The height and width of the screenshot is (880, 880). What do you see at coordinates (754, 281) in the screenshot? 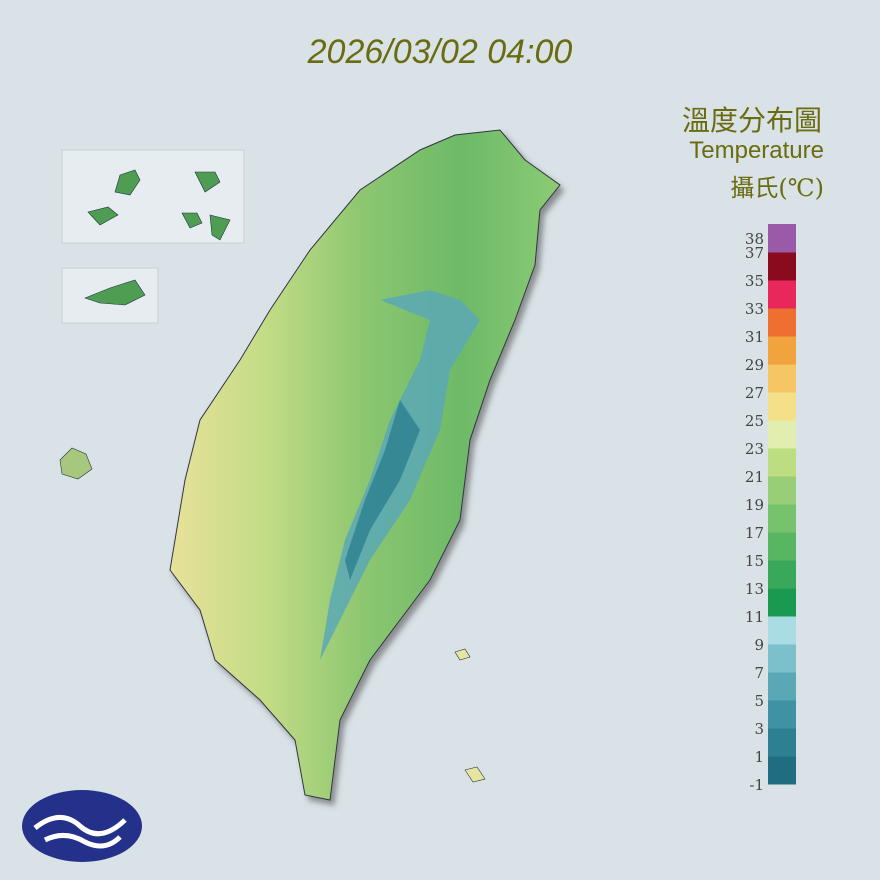
I see `tick-label: 35` at bounding box center [754, 281].